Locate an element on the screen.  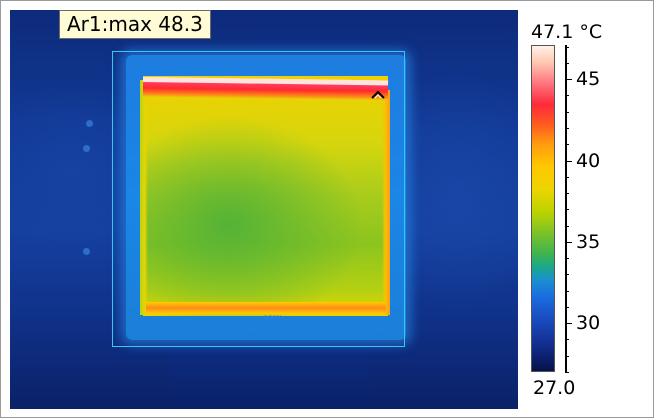
scale-max-label: 47.1 °C is located at coordinates (567, 32).